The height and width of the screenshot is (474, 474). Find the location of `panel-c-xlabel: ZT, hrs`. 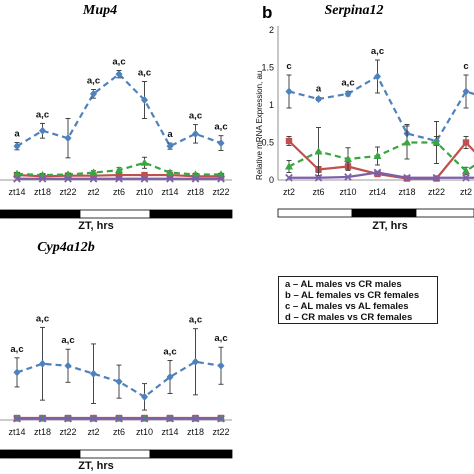

panel-c-xlabel: ZT, hrs is located at coordinates (95, 466).